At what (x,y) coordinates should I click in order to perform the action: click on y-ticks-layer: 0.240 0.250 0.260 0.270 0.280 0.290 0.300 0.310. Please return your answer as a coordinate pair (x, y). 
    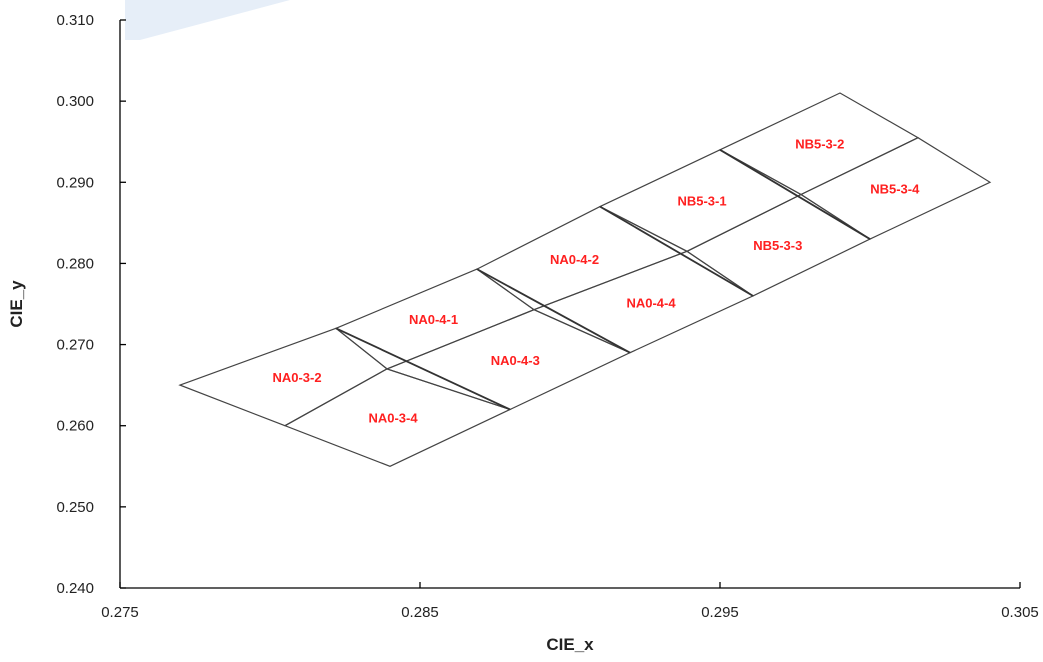
    Looking at the image, I should click on (91, 304).